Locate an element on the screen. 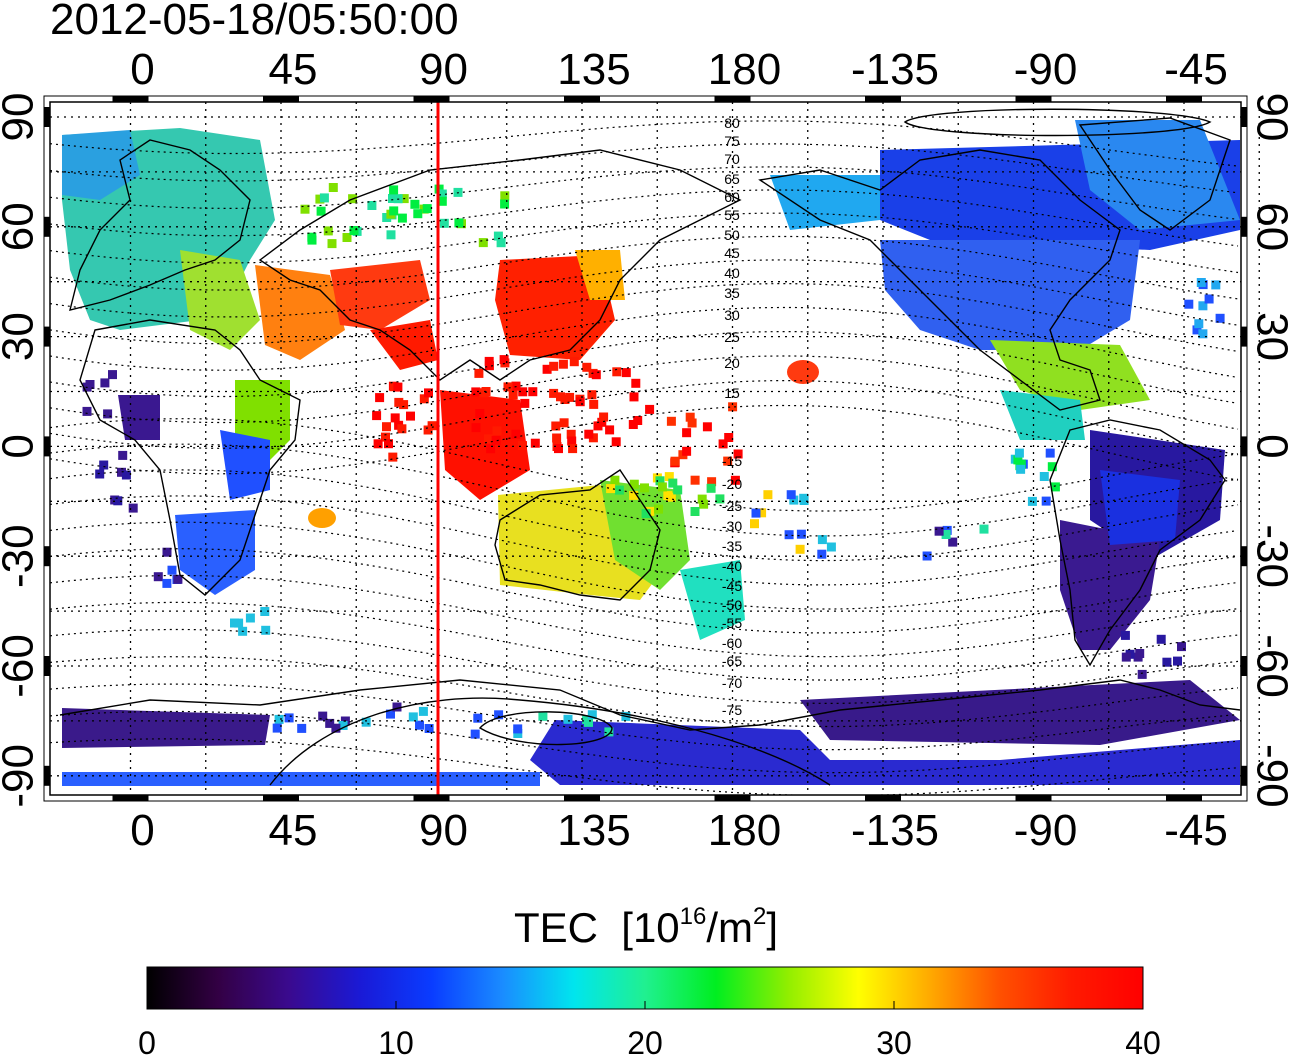 This screenshot has width=1292, height=1057. tec-region-middle-east is located at coordinates (300, 312).